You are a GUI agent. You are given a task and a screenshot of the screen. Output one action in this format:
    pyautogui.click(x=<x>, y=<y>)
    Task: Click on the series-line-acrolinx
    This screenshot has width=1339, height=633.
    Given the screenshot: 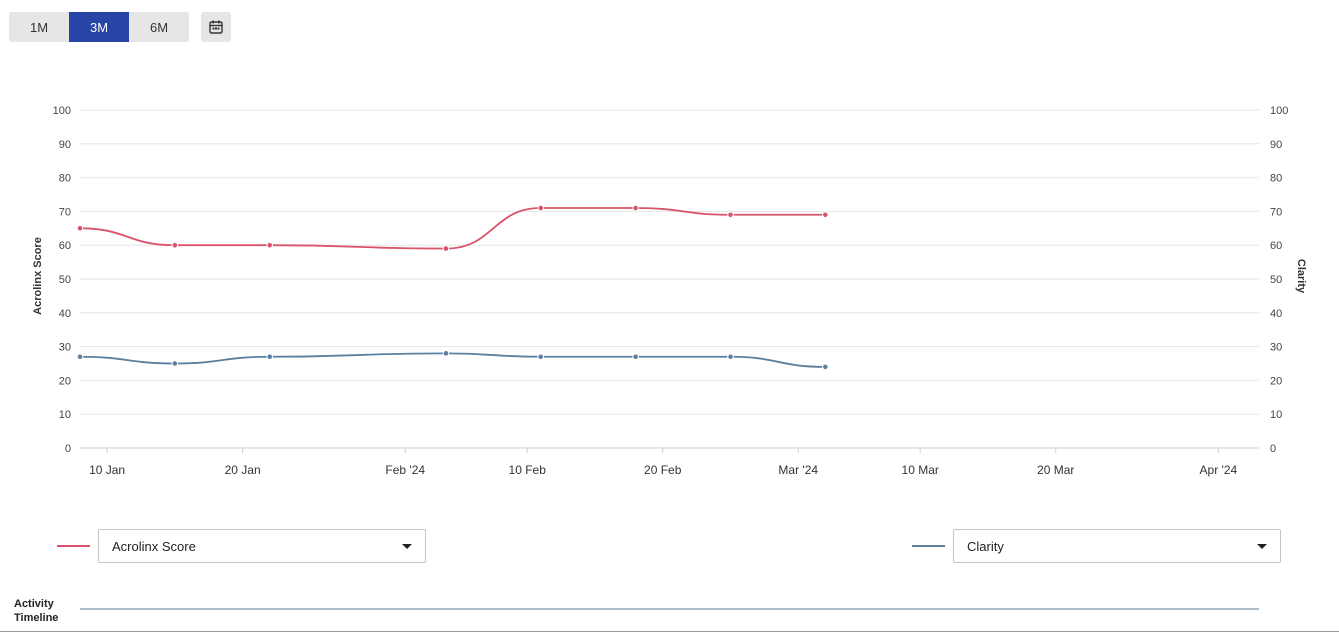 What is the action you would take?
    pyautogui.click(x=452, y=228)
    